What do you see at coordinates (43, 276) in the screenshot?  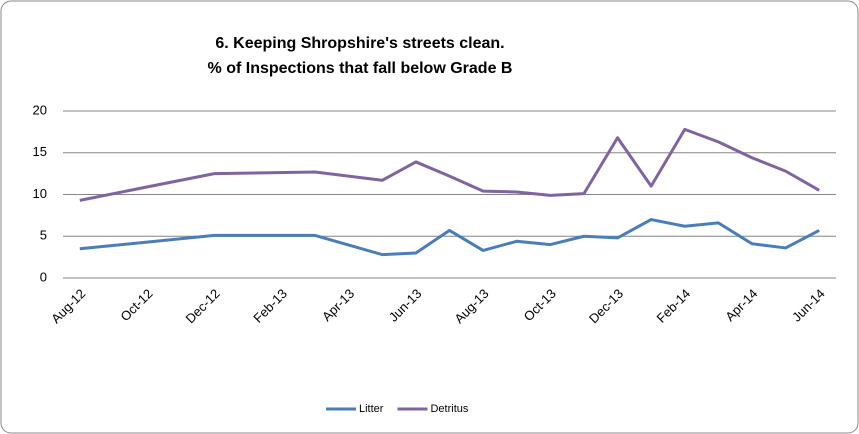 I see `y-tick-label: 0` at bounding box center [43, 276].